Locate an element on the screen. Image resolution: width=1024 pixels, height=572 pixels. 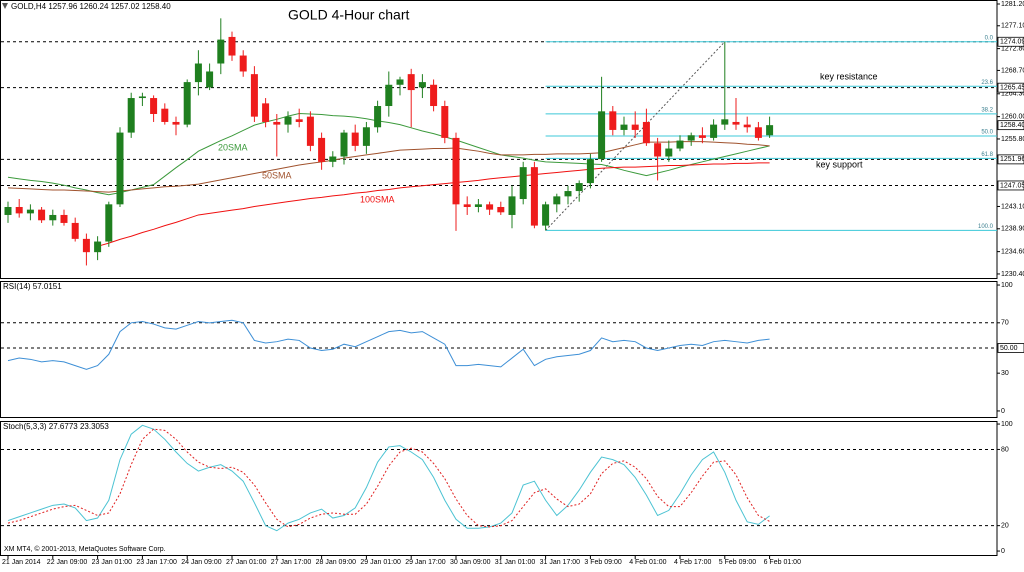
y-tick-label: 100 is located at coordinates (1007, 424).